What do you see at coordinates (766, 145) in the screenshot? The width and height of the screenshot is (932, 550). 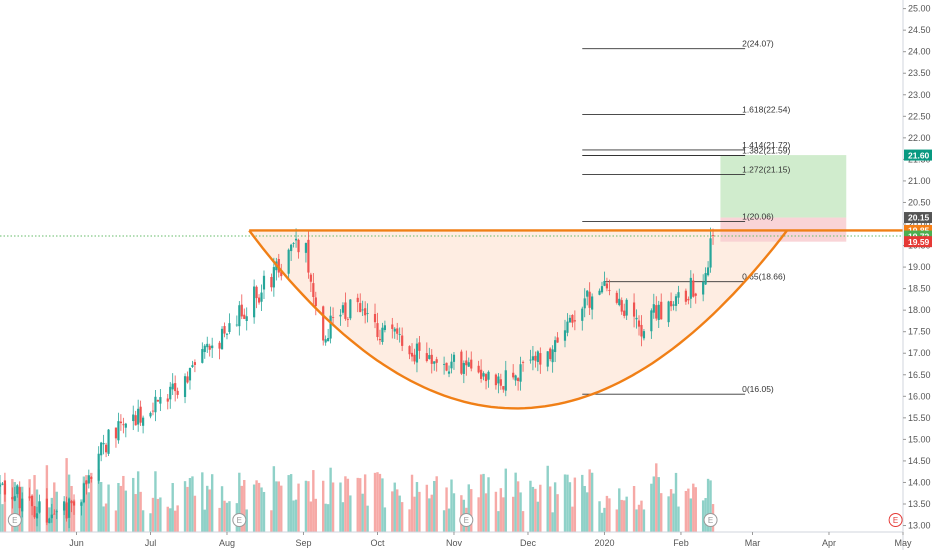 I see `fib-label-1_414: 1.414(21.72)` at bounding box center [766, 145].